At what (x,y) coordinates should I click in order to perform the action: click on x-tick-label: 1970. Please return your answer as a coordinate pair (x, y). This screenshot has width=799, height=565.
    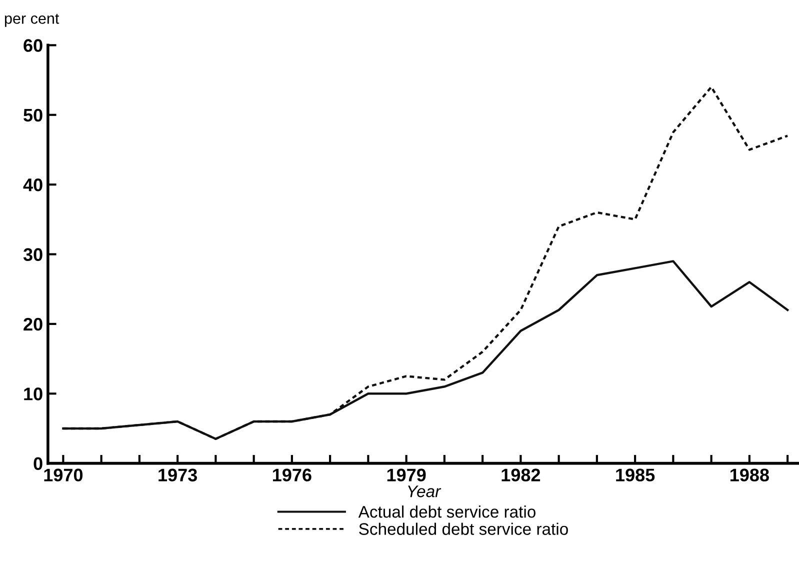
    Looking at the image, I should click on (63, 475).